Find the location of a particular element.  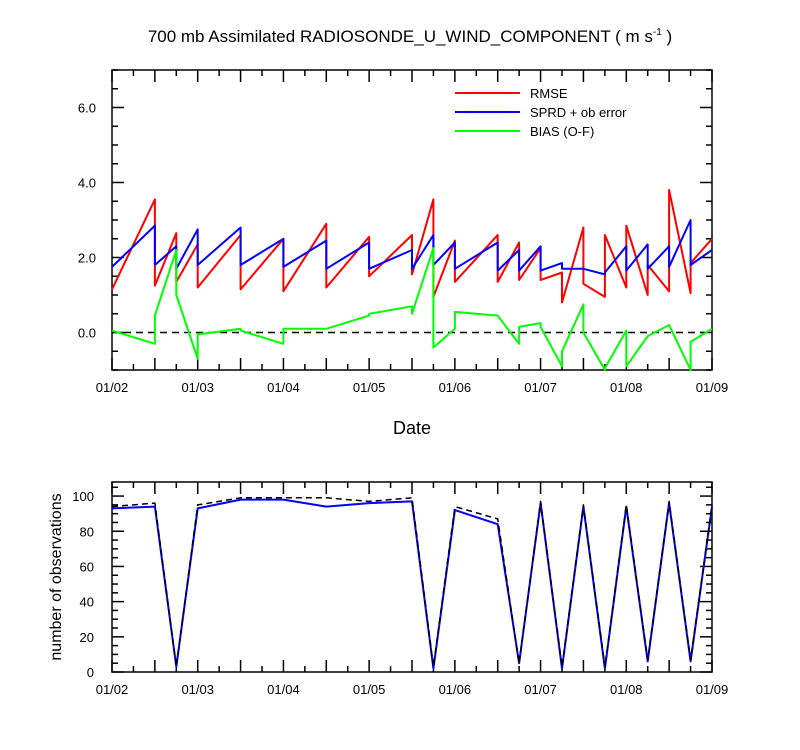

legend-label: SPRD + ob error is located at coordinates (578, 112).